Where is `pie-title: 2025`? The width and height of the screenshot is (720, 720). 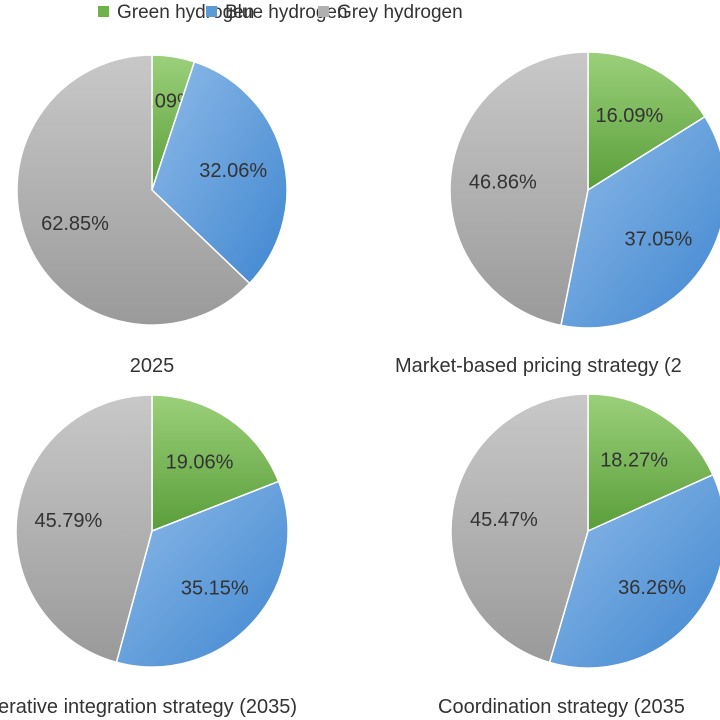
pie-title: 2025 is located at coordinates (152, 366).